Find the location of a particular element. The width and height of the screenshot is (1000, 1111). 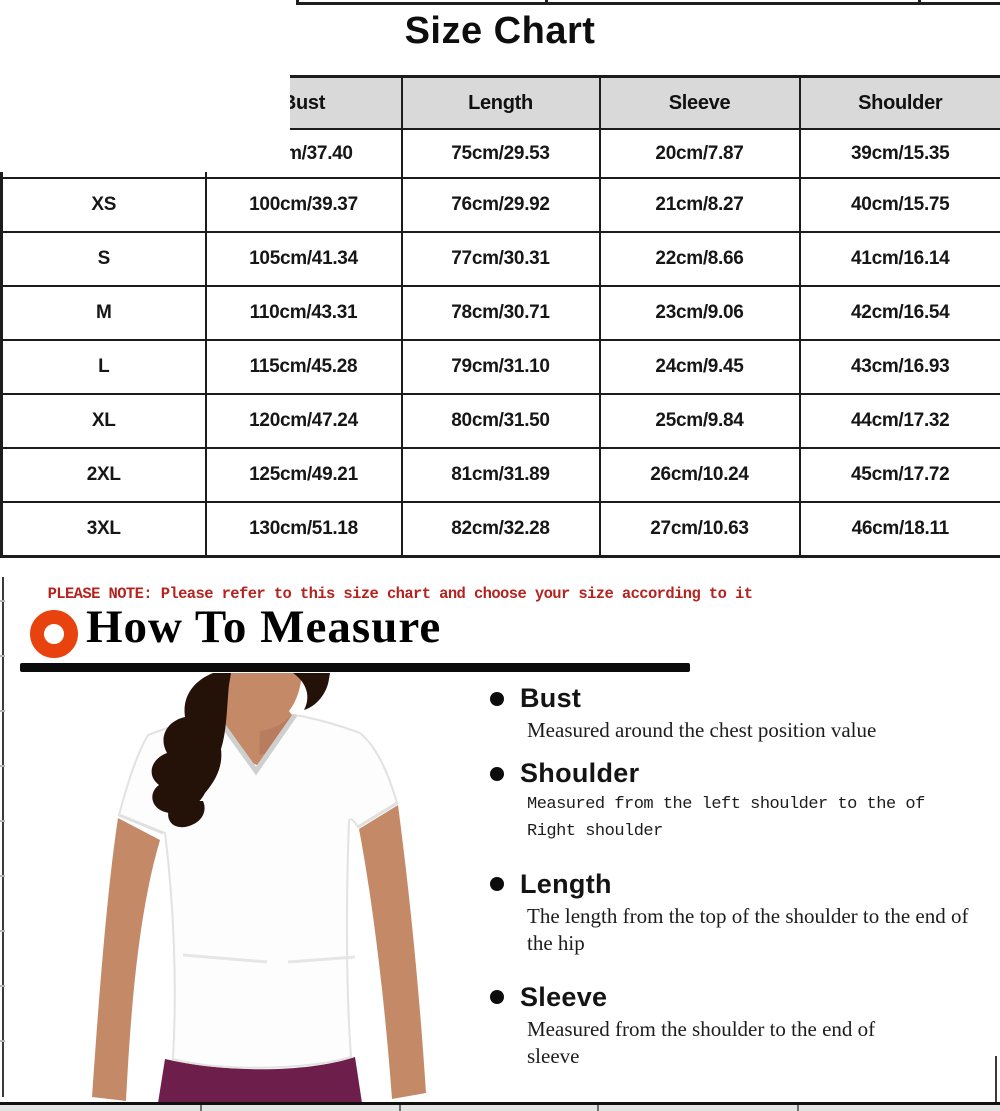

image-crop-overlay is located at coordinates (145, 86).